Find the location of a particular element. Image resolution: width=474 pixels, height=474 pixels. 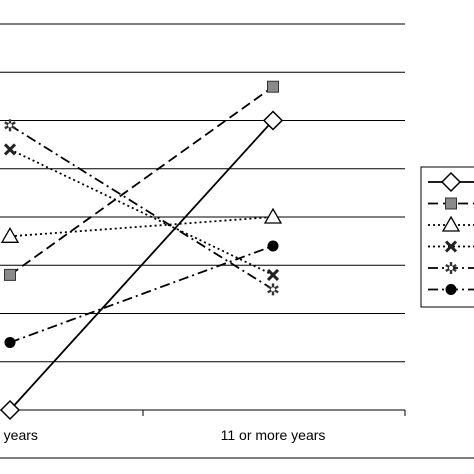

x-axis: 5 years 11 or more years is located at coordinates (237, 434).